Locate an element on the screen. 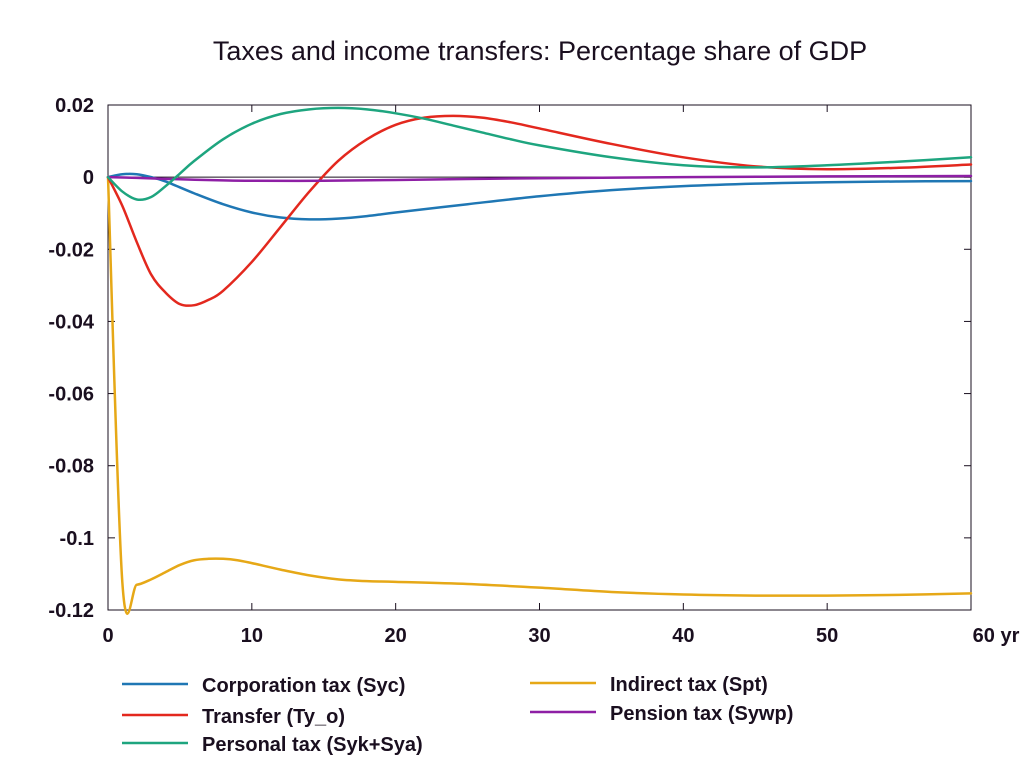 This screenshot has width=1024, height=778. legend-label: Transfer (Ty_o) is located at coordinates (273, 717).